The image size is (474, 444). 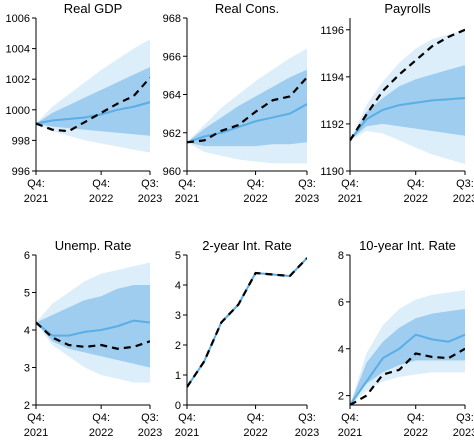 What do you see at coordinates (332, 78) in the screenshot?
I see `y-tick-label: 1194` at bounding box center [332, 78].